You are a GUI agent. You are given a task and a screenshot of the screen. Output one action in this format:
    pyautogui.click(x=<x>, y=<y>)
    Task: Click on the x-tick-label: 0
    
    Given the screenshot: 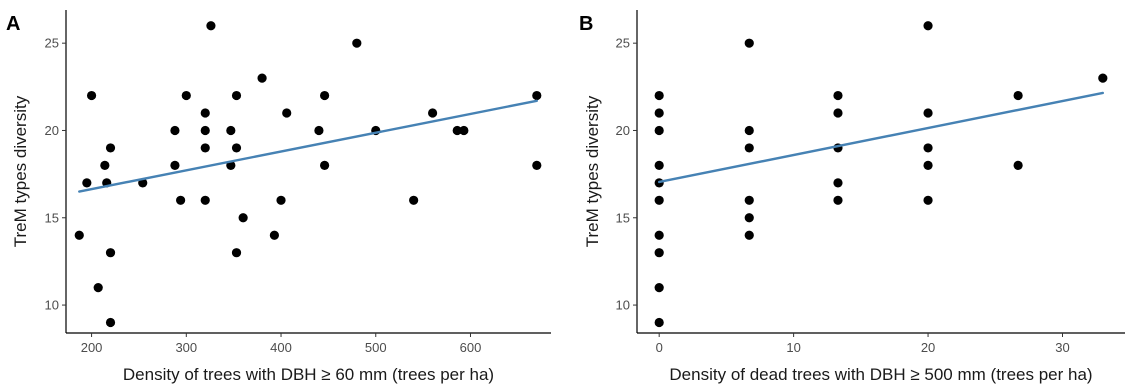 What is the action you would take?
    pyautogui.click(x=659, y=347)
    